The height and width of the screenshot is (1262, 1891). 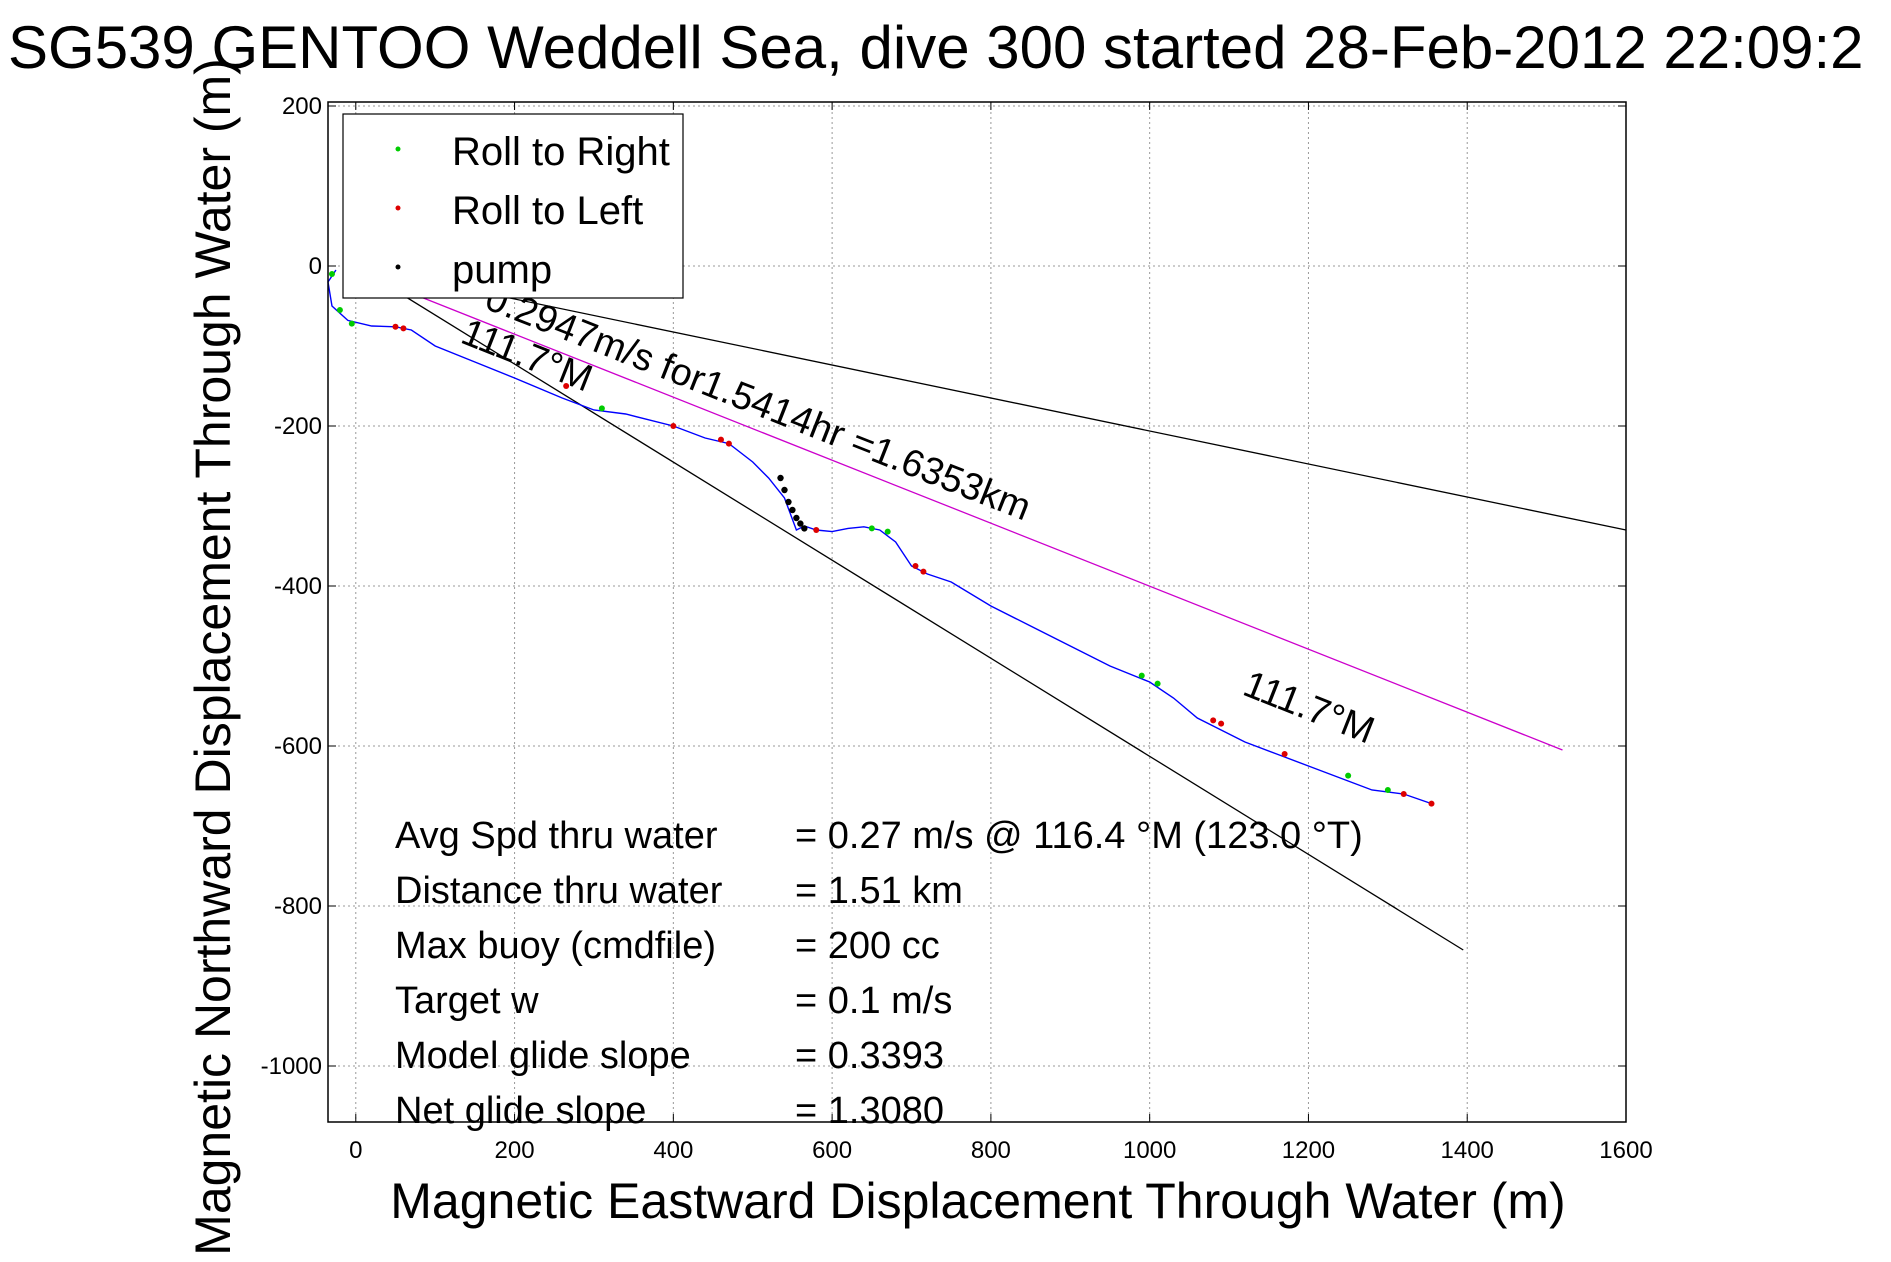 What do you see at coordinates (302, 106) in the screenshot?
I see `y-tick-label: 200` at bounding box center [302, 106].